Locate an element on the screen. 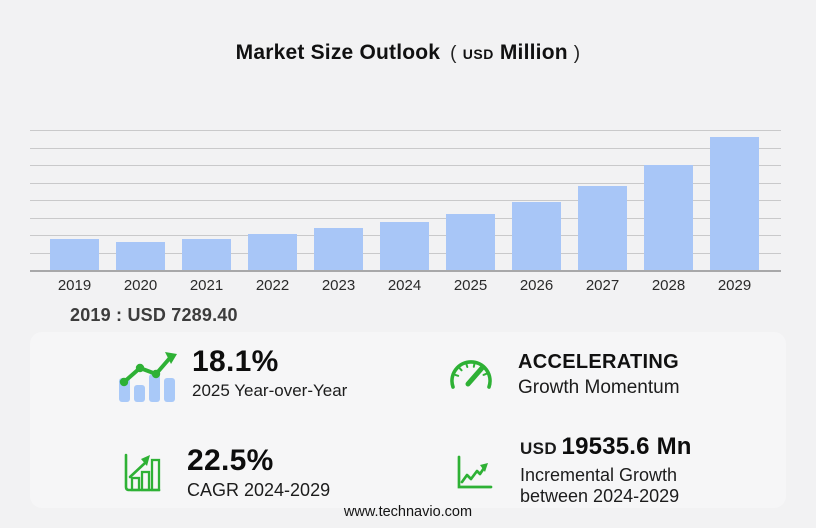 The image size is (816, 528). x-tick-2023: 2023 is located at coordinates (338, 285).